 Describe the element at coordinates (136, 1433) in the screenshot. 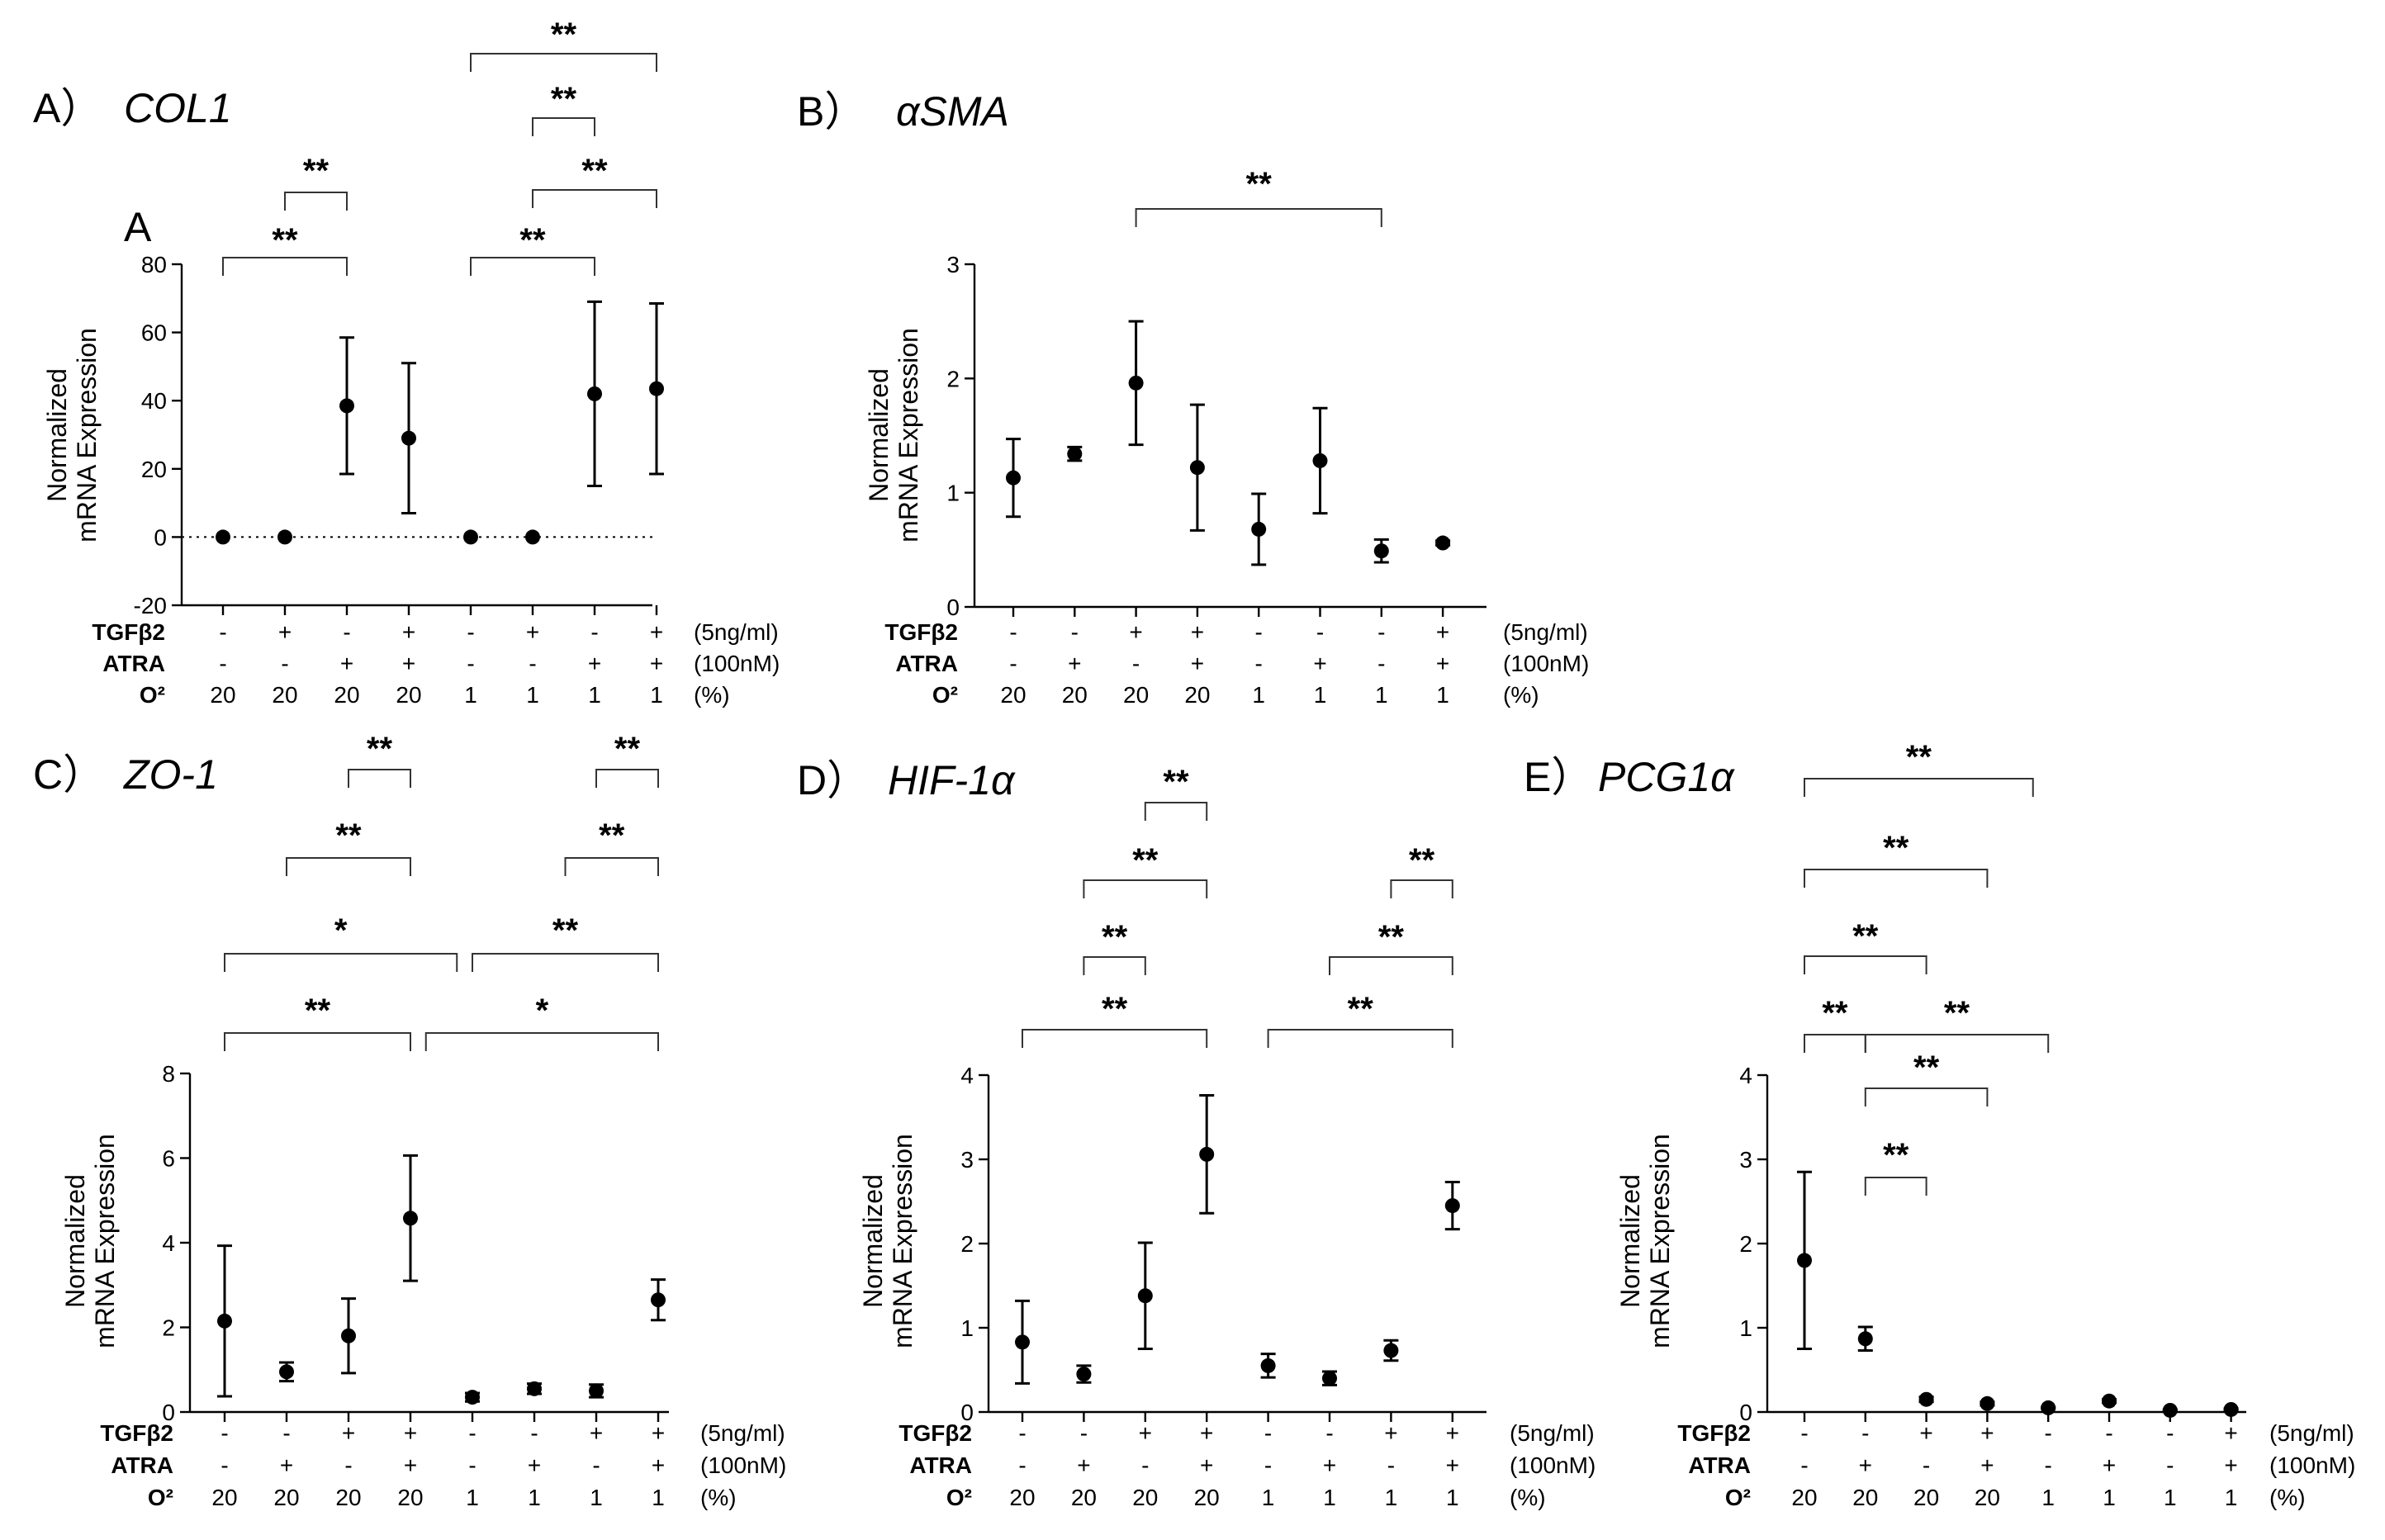

I see `condition-row-label: TGFβ2` at that location.